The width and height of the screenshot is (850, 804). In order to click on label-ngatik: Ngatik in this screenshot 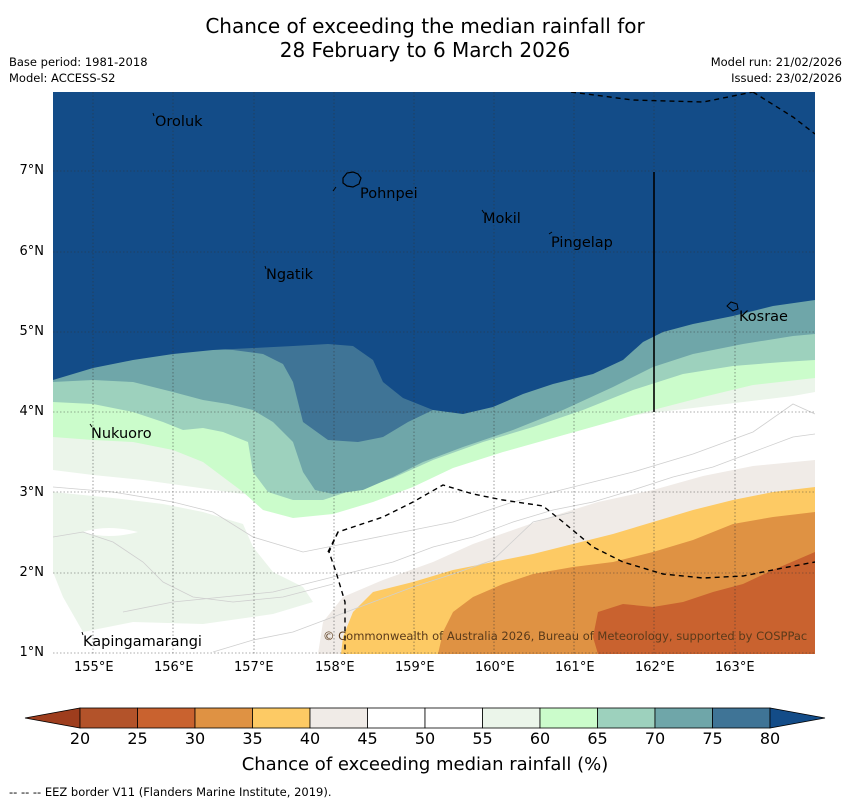, I will do `click(290, 275)`.